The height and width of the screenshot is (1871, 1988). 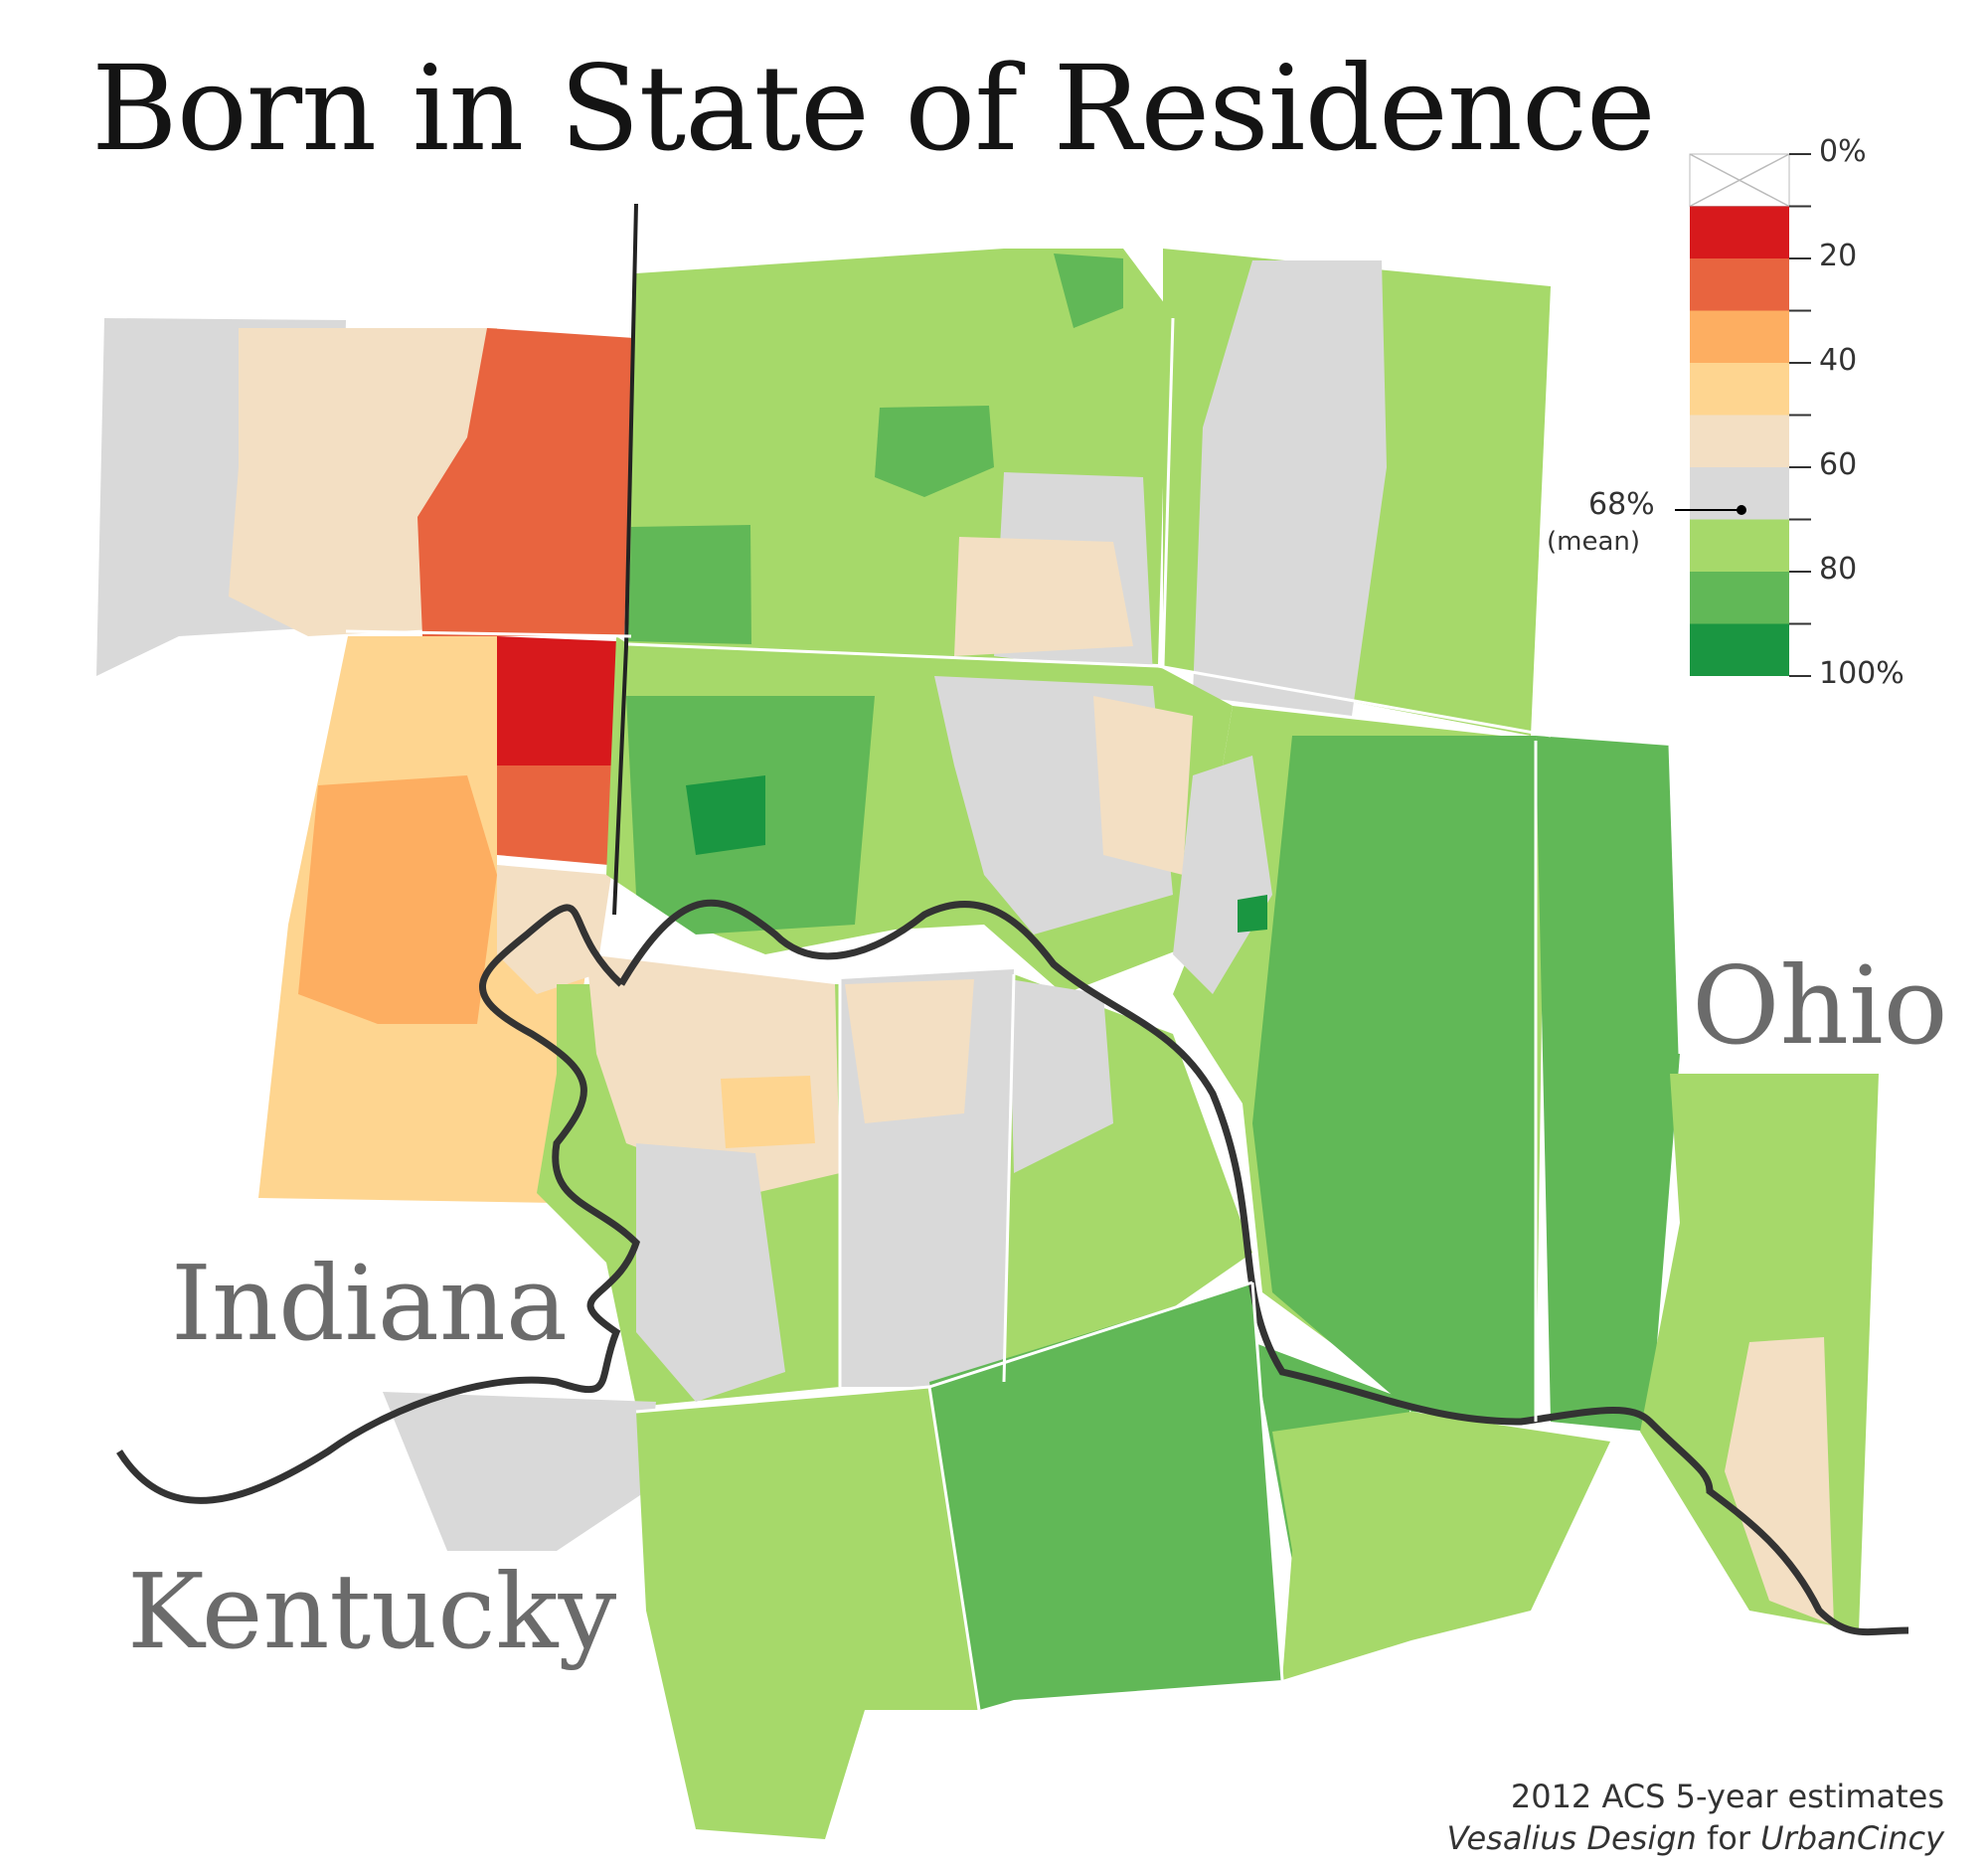 What do you see at coordinates (1838, 569) in the screenshot?
I see `legend-tick-label: 80` at bounding box center [1838, 569].